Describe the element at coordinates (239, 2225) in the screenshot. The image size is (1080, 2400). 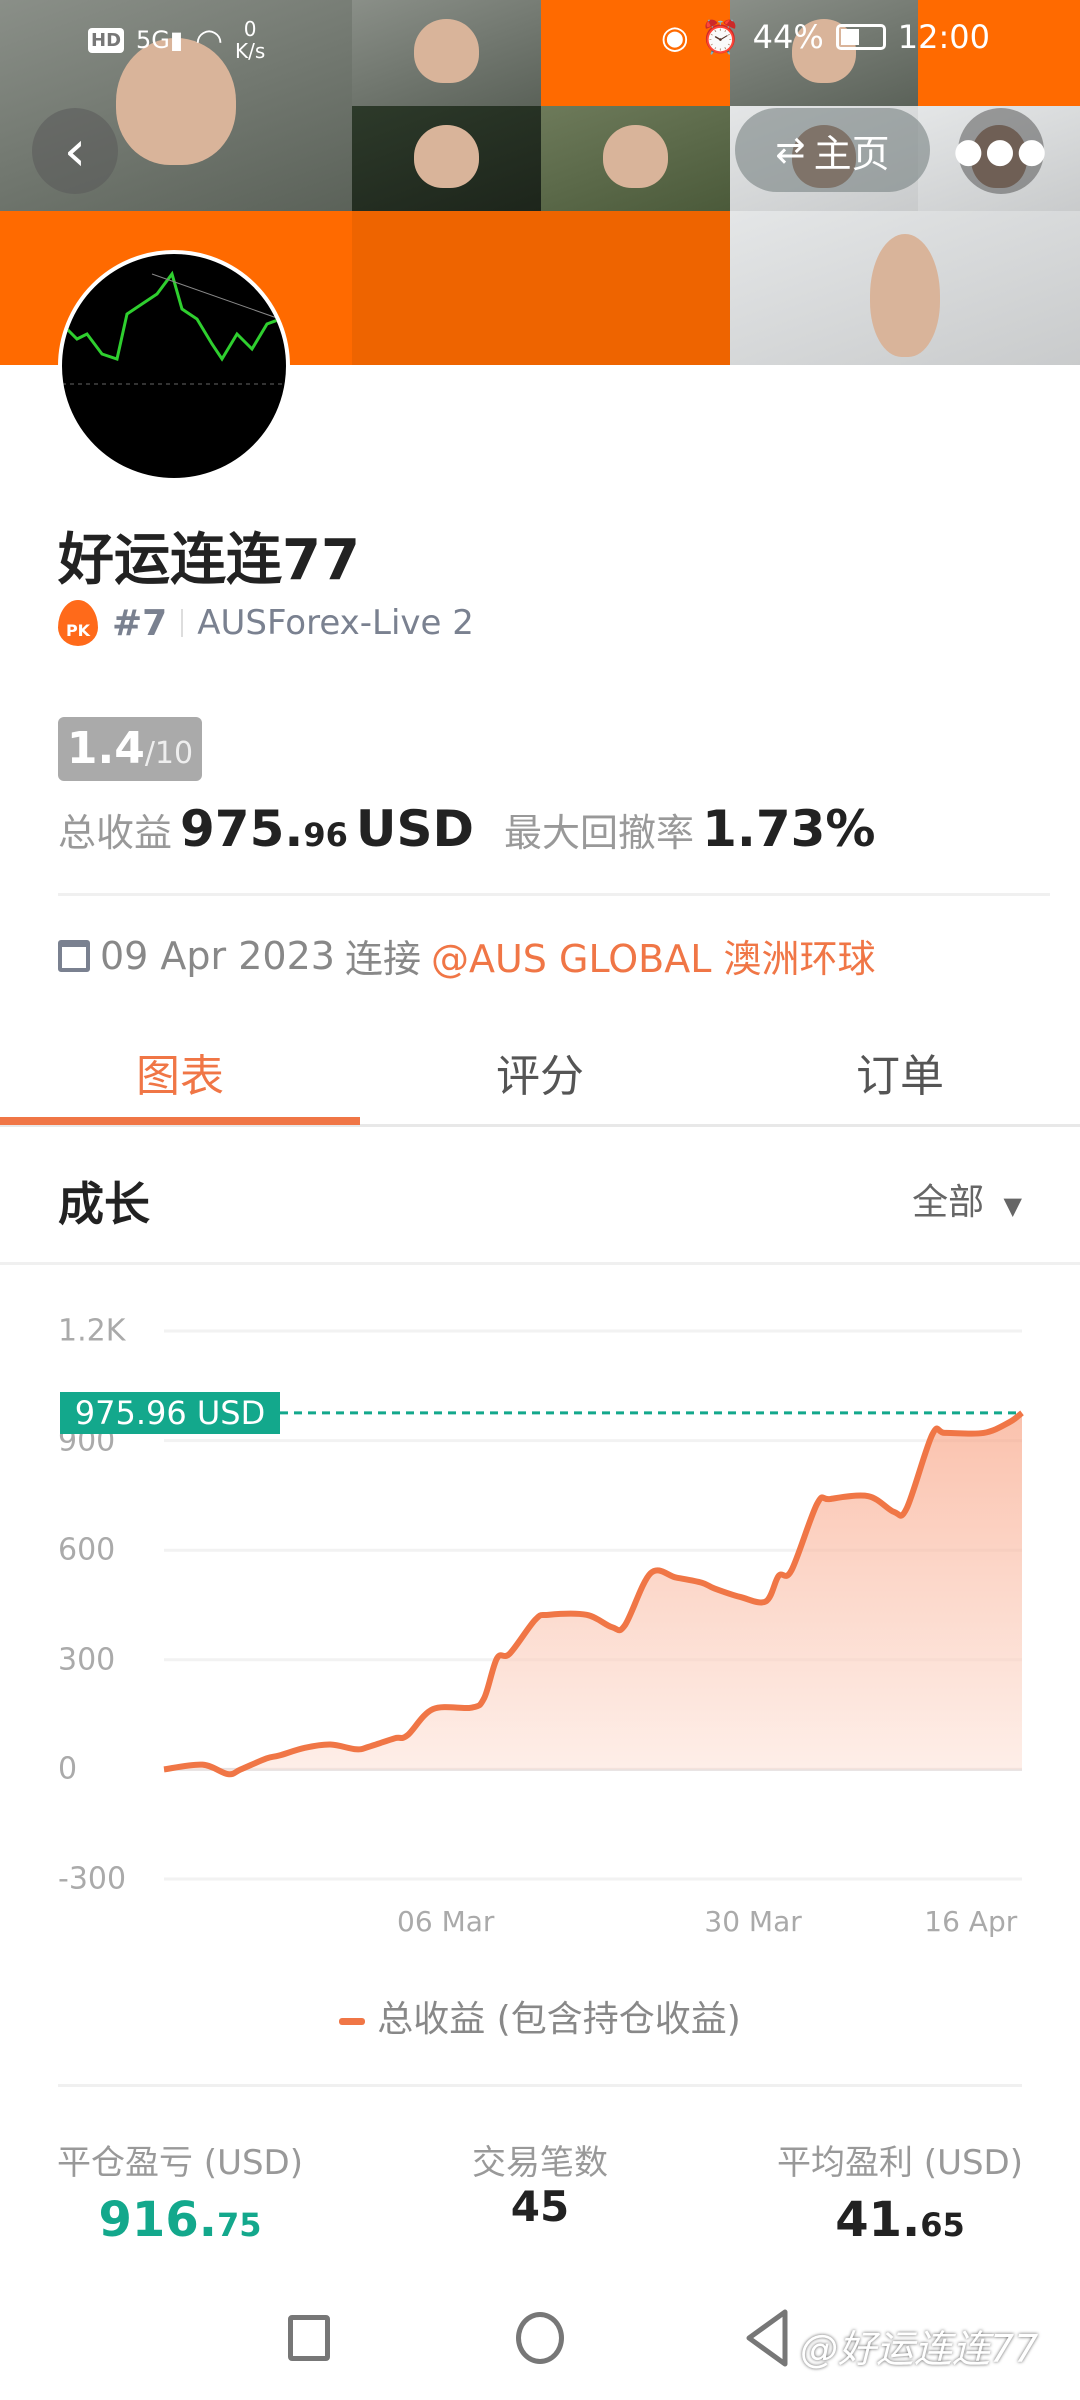
I see `closed-pnl-dec: 75` at that location.